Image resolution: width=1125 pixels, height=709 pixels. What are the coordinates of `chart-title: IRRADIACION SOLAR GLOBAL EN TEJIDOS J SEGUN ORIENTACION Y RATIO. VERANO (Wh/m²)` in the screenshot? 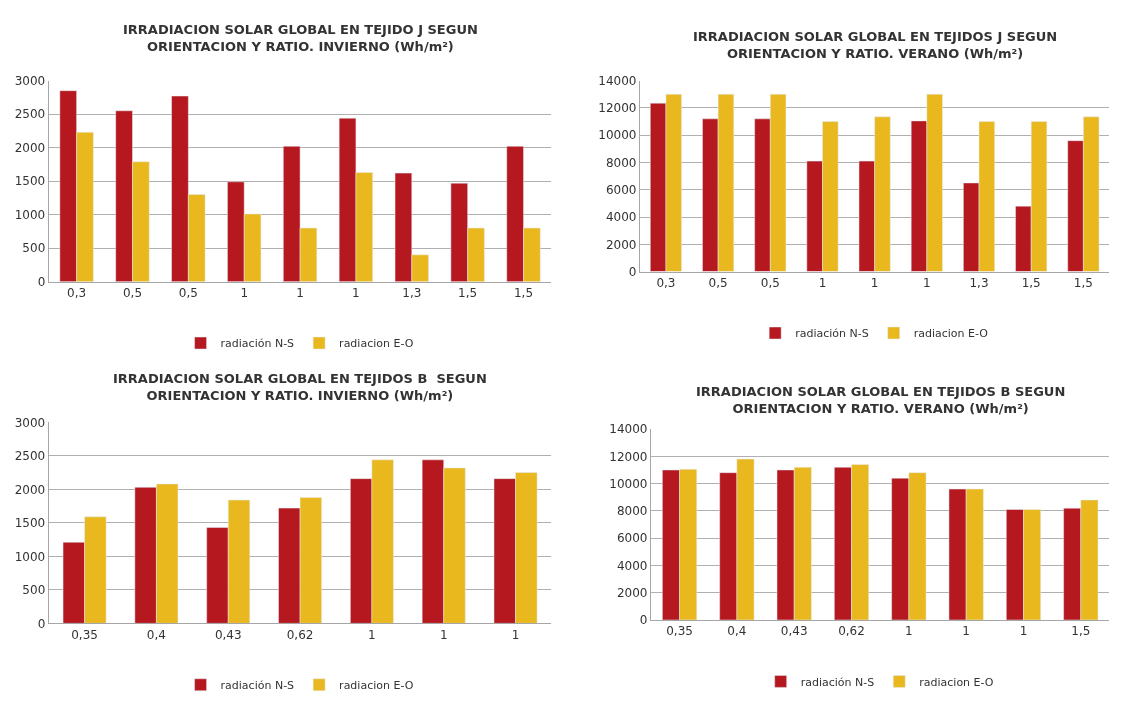 It's located at (875, 45).